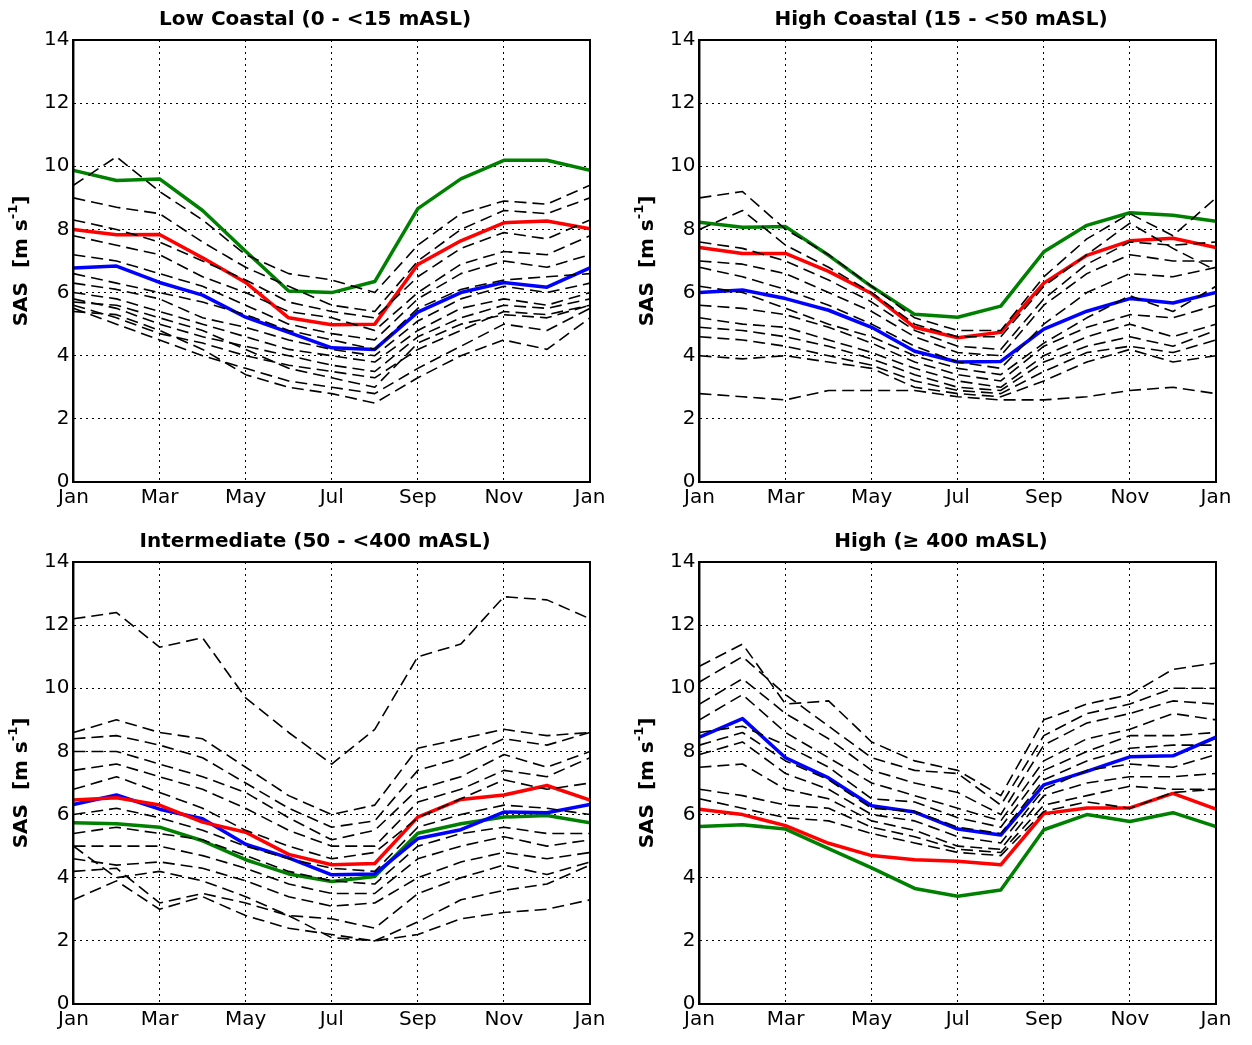 The height and width of the screenshot is (1045, 1252). Describe the element at coordinates (941, 18) in the screenshot. I see `chart-title: High Coastal (15 - <50 mASL)` at that location.